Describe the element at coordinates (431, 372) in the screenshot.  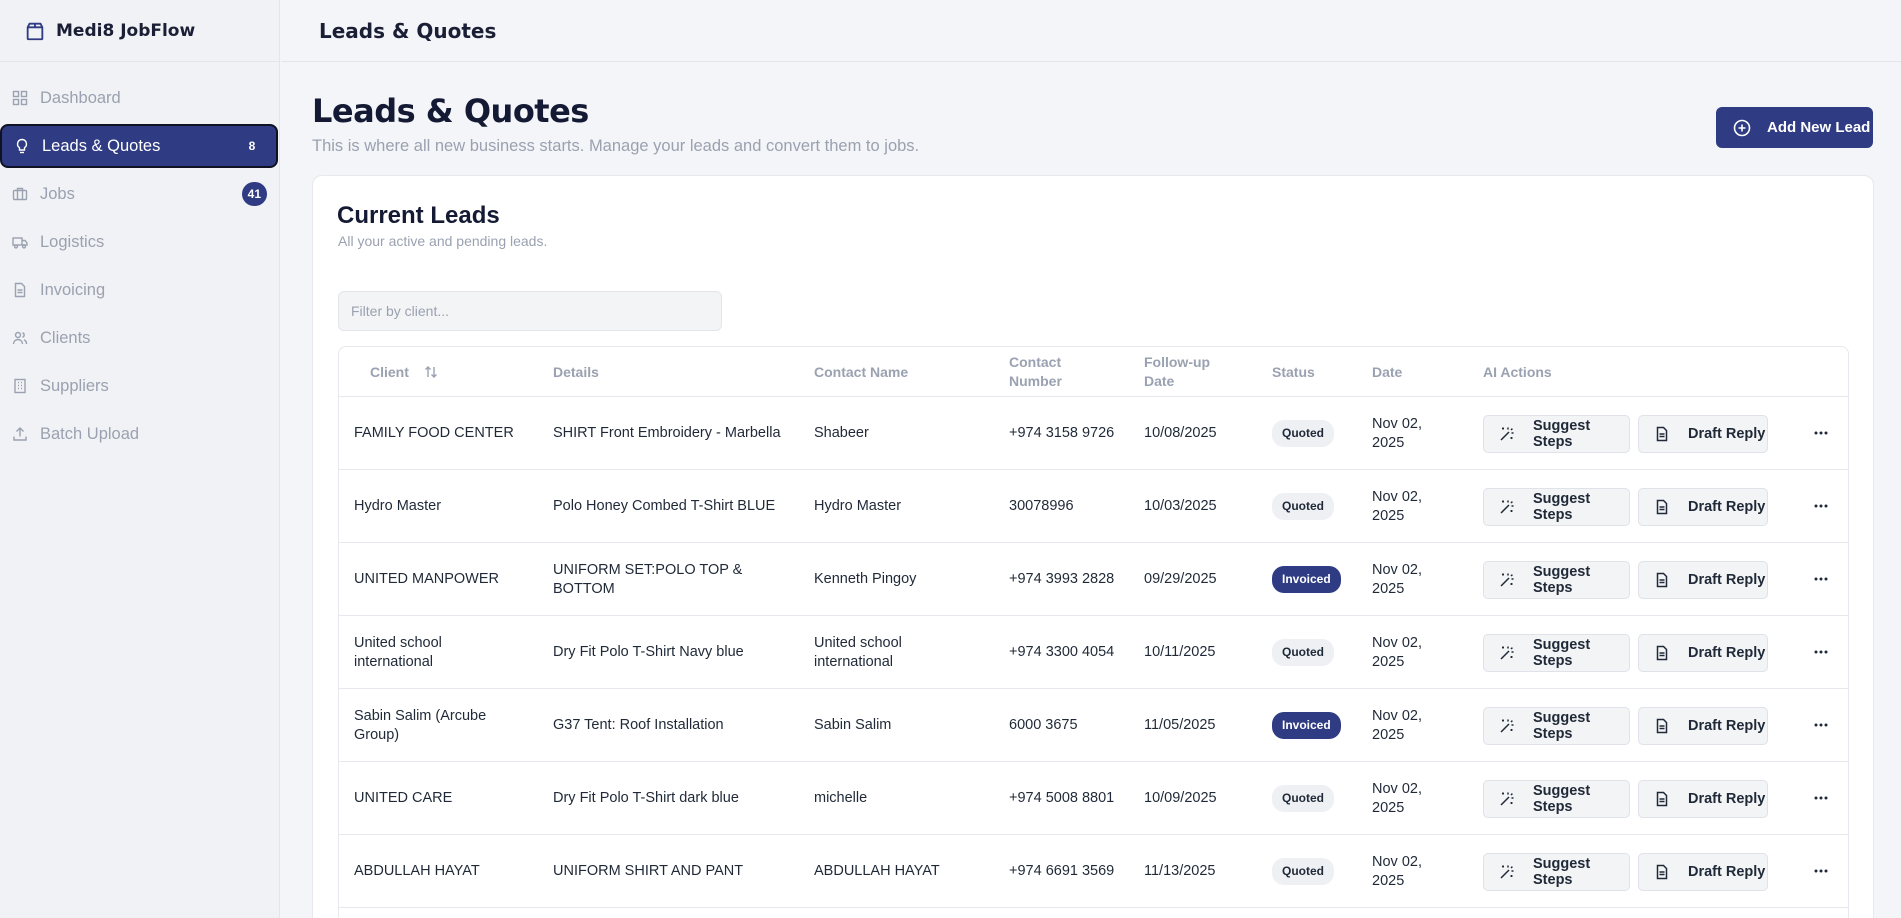
I see `sort-icon` at that location.